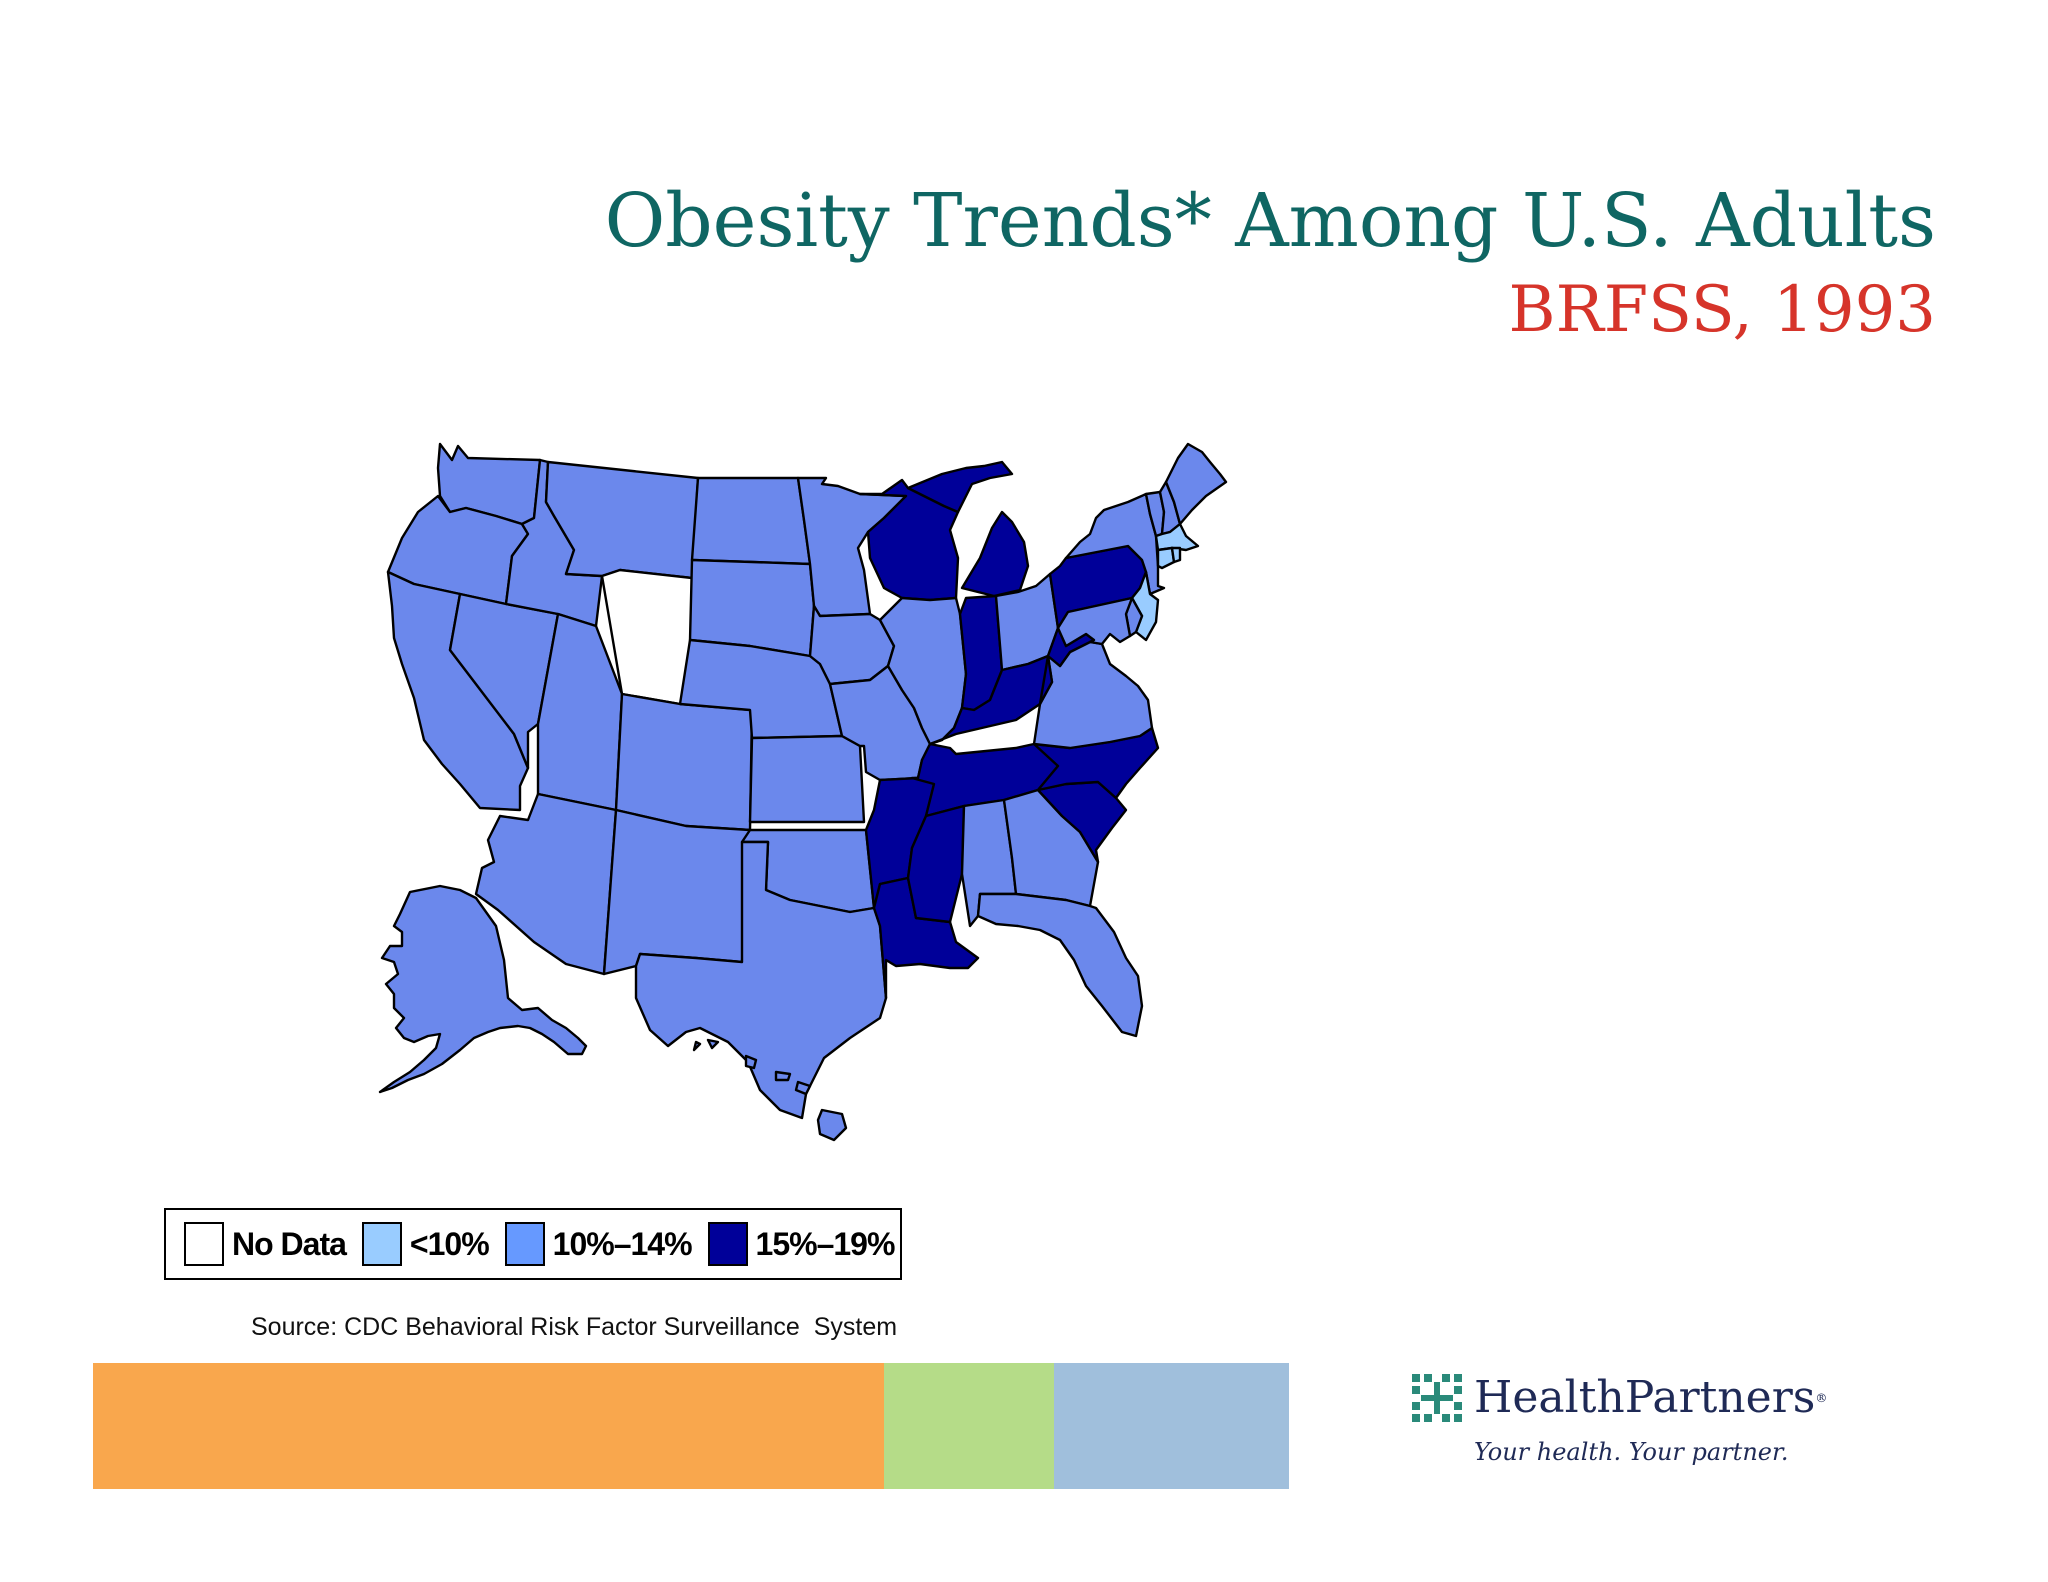  What do you see at coordinates (1145, 606) in the screenshot?
I see `state-nj` at bounding box center [1145, 606].